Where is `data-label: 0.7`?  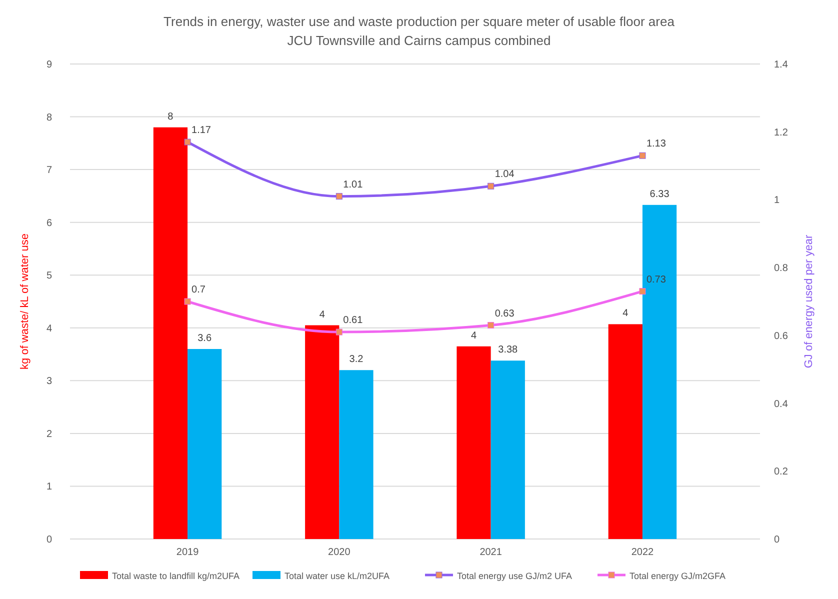 data-label: 0.7 is located at coordinates (199, 290).